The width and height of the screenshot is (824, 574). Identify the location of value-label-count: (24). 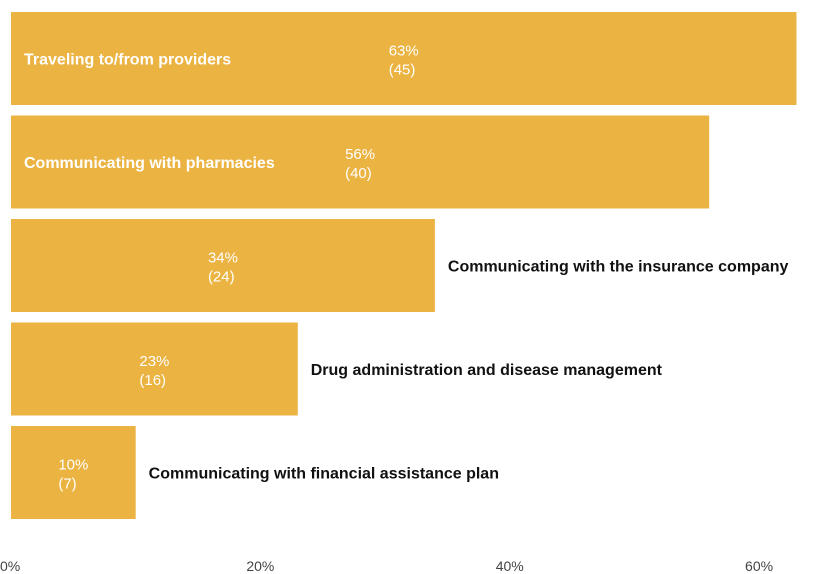
(221, 277).